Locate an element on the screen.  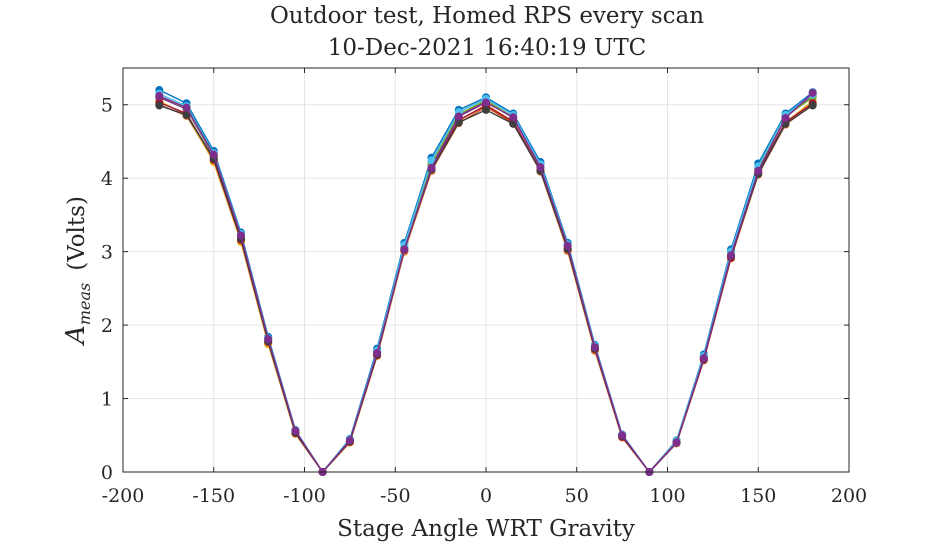
x-tick-label-5: 50 is located at coordinates (577, 496).